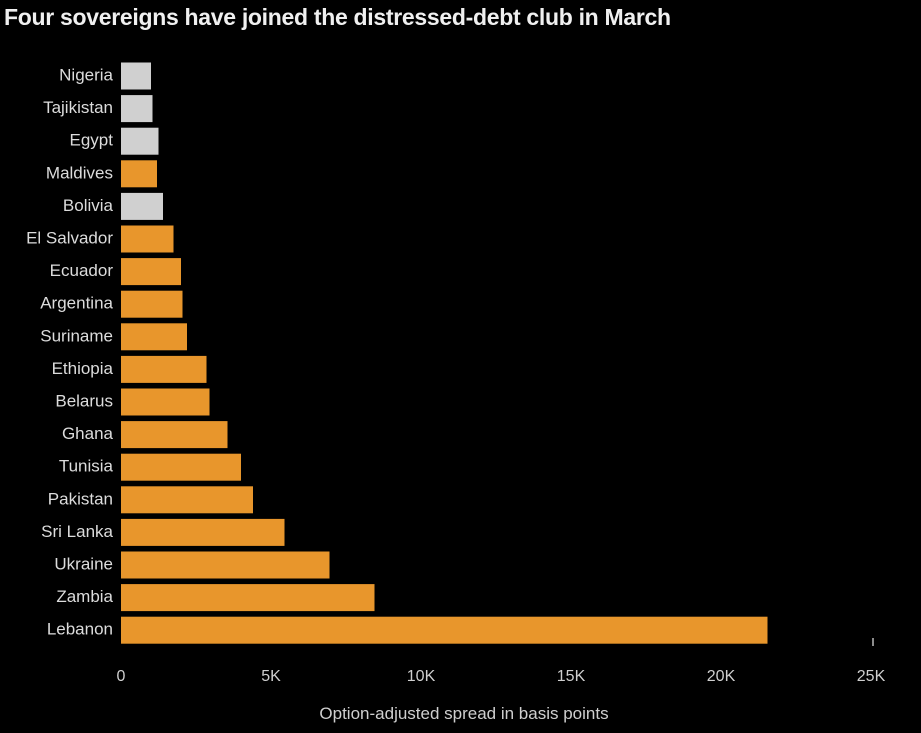 Image resolution: width=921 pixels, height=733 pixels. I want to click on bar-tajikistan, so click(137, 109).